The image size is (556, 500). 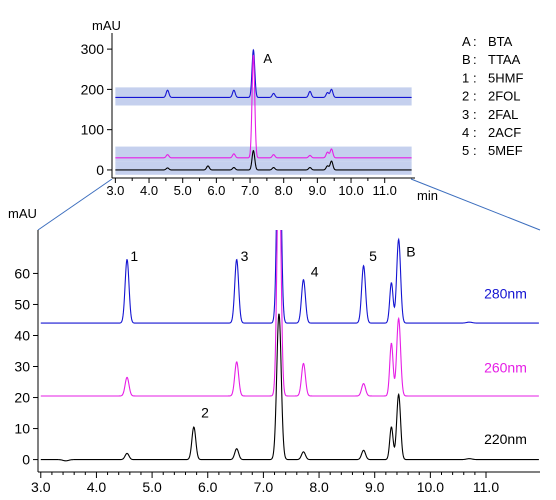 What do you see at coordinates (504, 59) in the screenshot?
I see `legend-name: TTAA` at bounding box center [504, 59].